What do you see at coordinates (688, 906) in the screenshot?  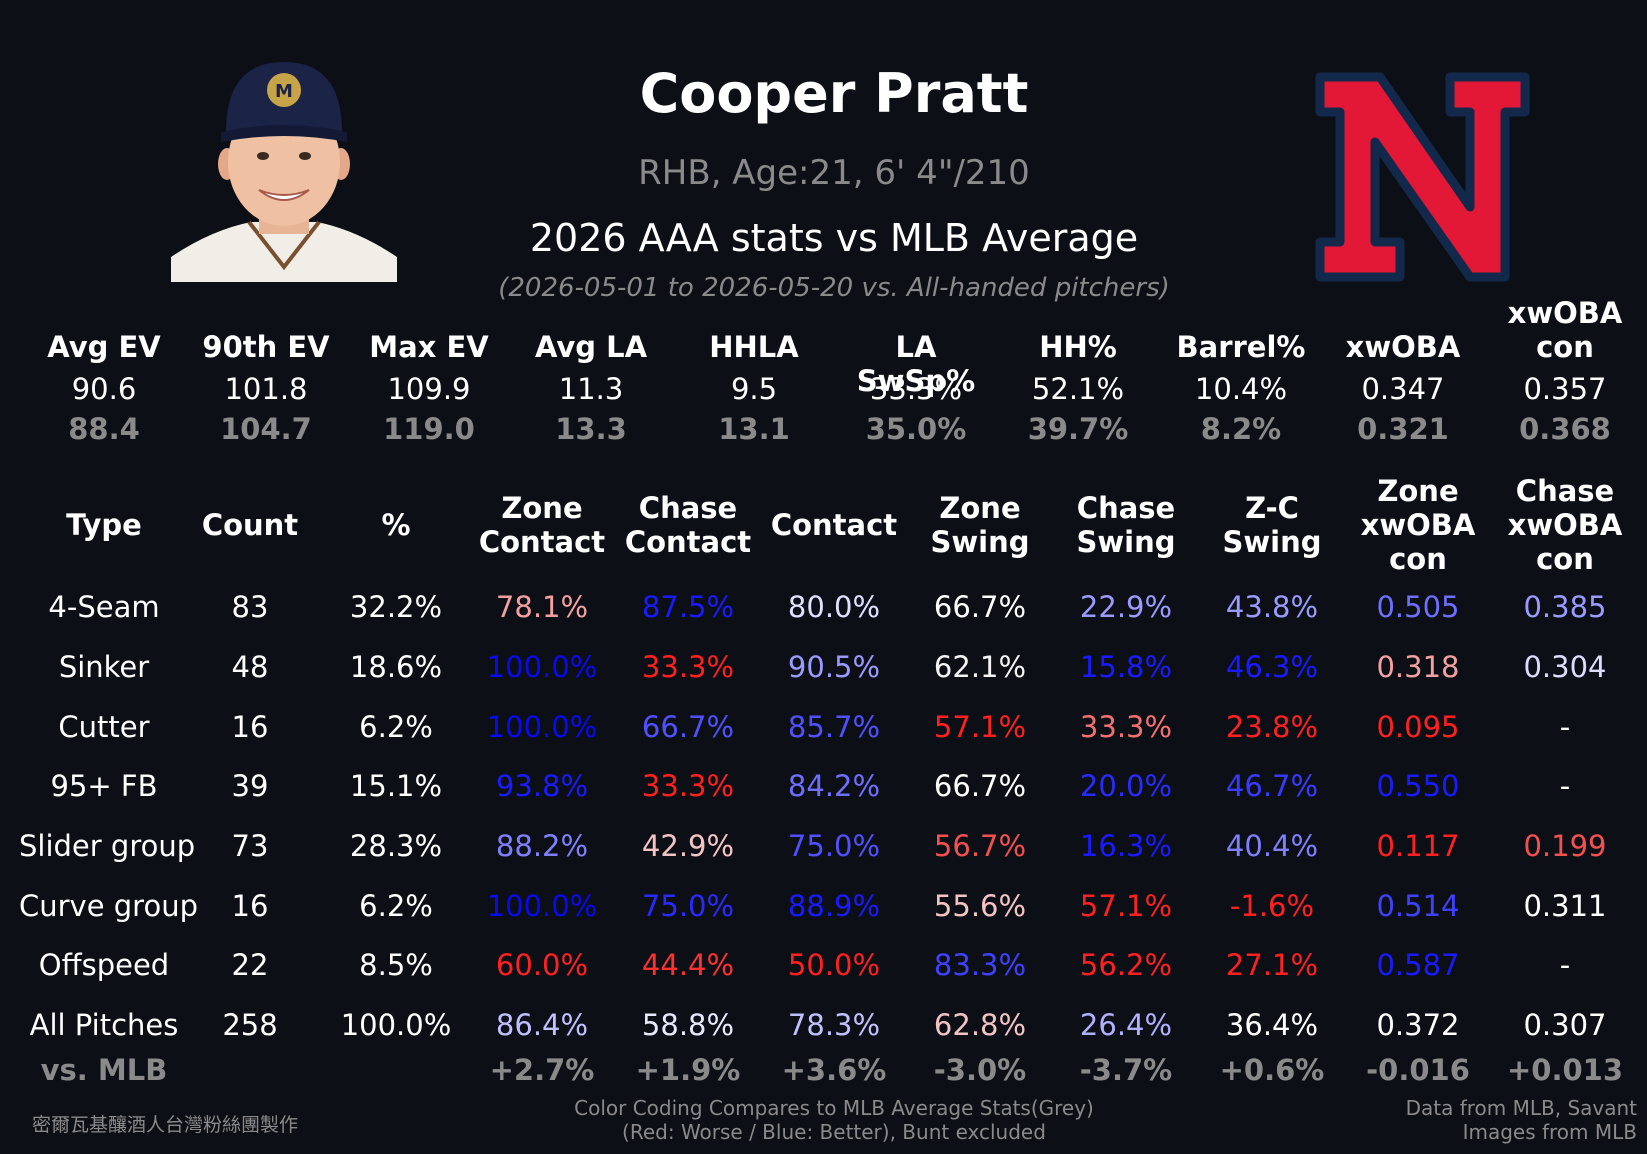 I see `row-stat: 75.0%` at bounding box center [688, 906].